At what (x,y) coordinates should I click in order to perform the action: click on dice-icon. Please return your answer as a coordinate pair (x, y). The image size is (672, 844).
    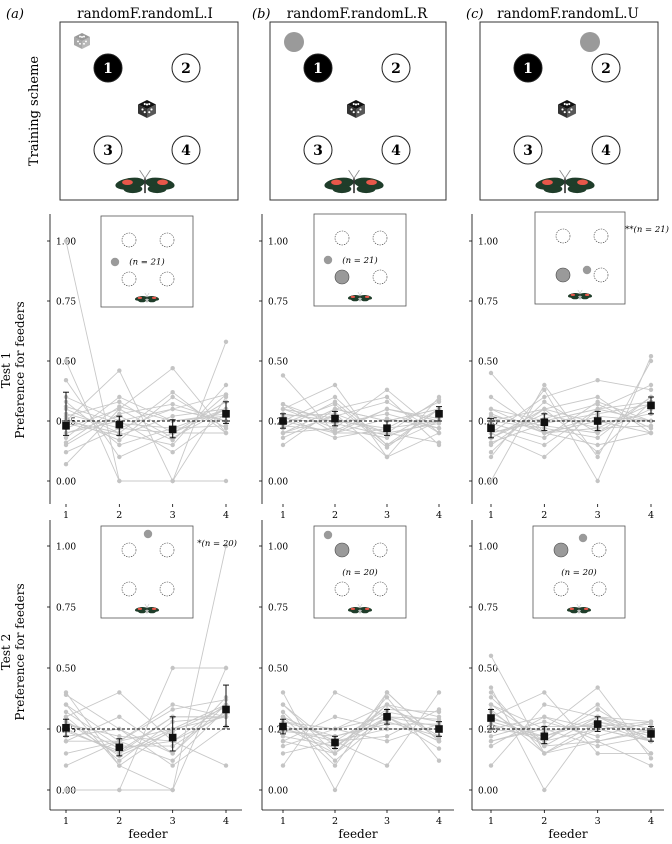
    Looking at the image, I should click on (356, 109).